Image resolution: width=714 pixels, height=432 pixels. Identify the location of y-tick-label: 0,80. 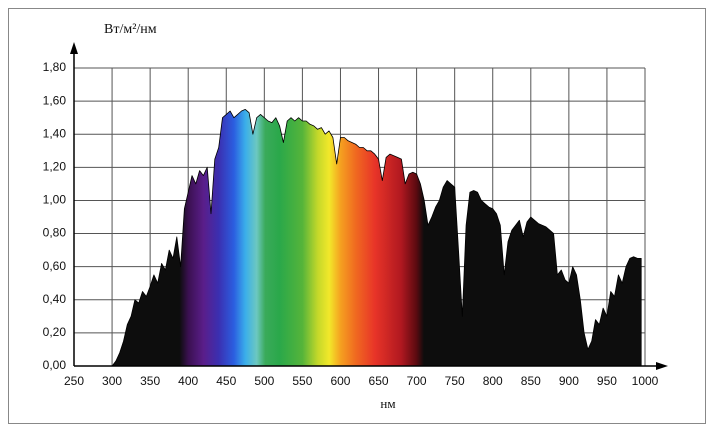
(55, 233).